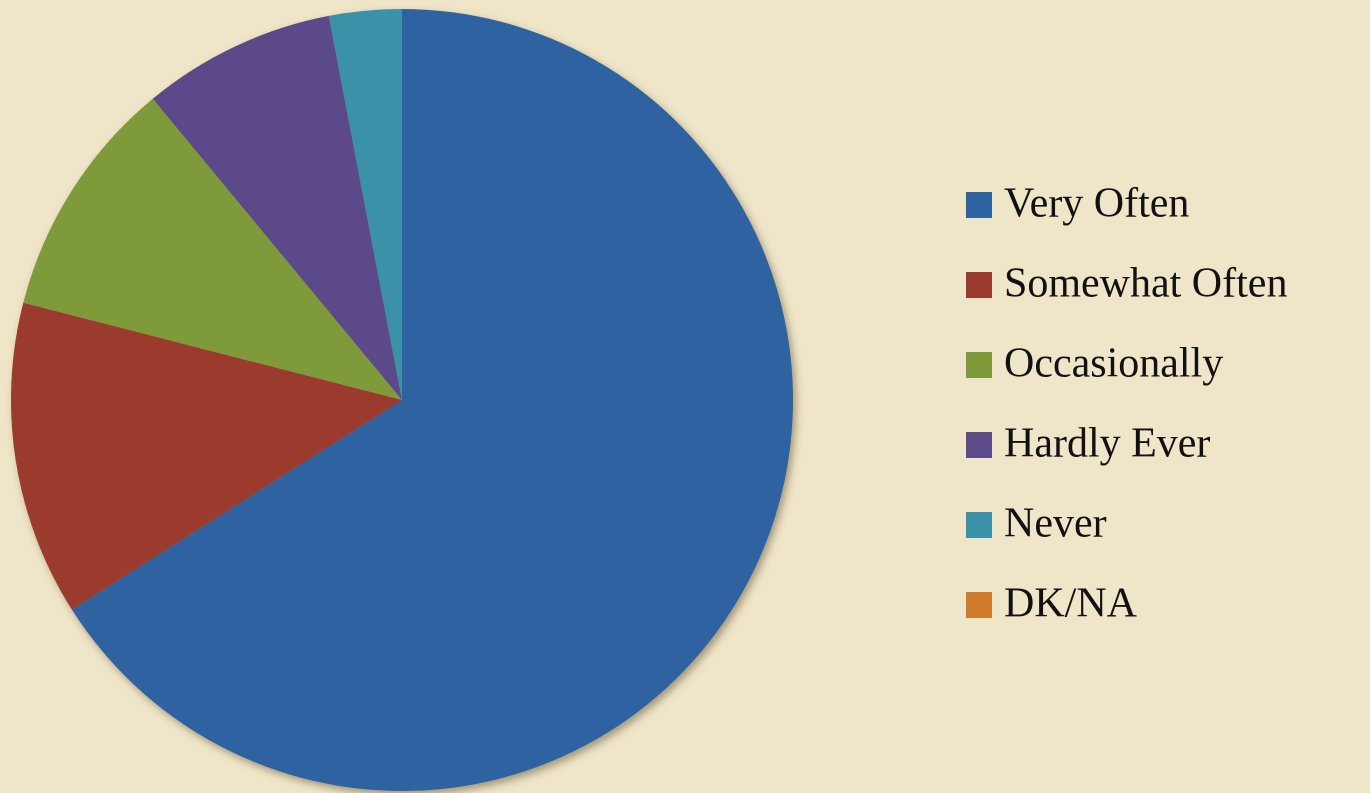 The image size is (1370, 793). What do you see at coordinates (1071, 604) in the screenshot?
I see `legend-label: DK/NA` at bounding box center [1071, 604].